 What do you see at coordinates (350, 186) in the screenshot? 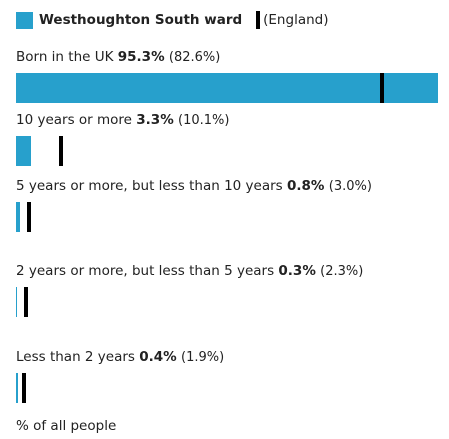
I see `comparison-label: (3.0%)` at bounding box center [350, 186].